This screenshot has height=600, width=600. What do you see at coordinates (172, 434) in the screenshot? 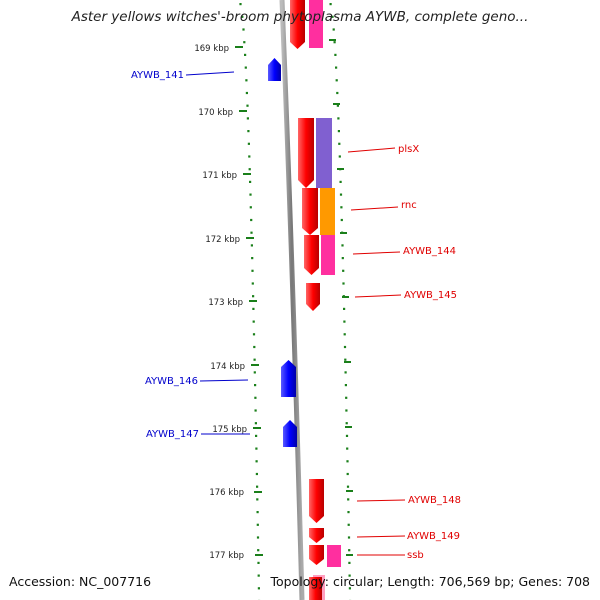
I see `gene-label: AYWB_147` at bounding box center [172, 434].